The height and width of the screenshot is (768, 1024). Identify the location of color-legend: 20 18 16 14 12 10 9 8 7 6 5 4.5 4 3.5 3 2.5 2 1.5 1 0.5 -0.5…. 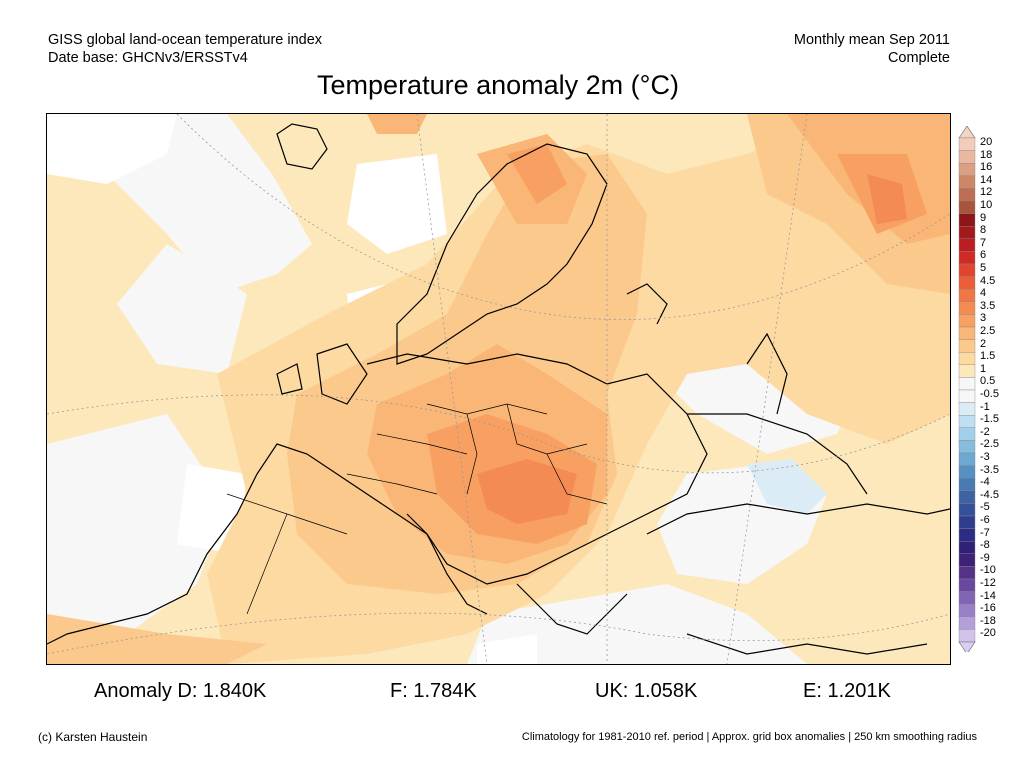
(986, 389).